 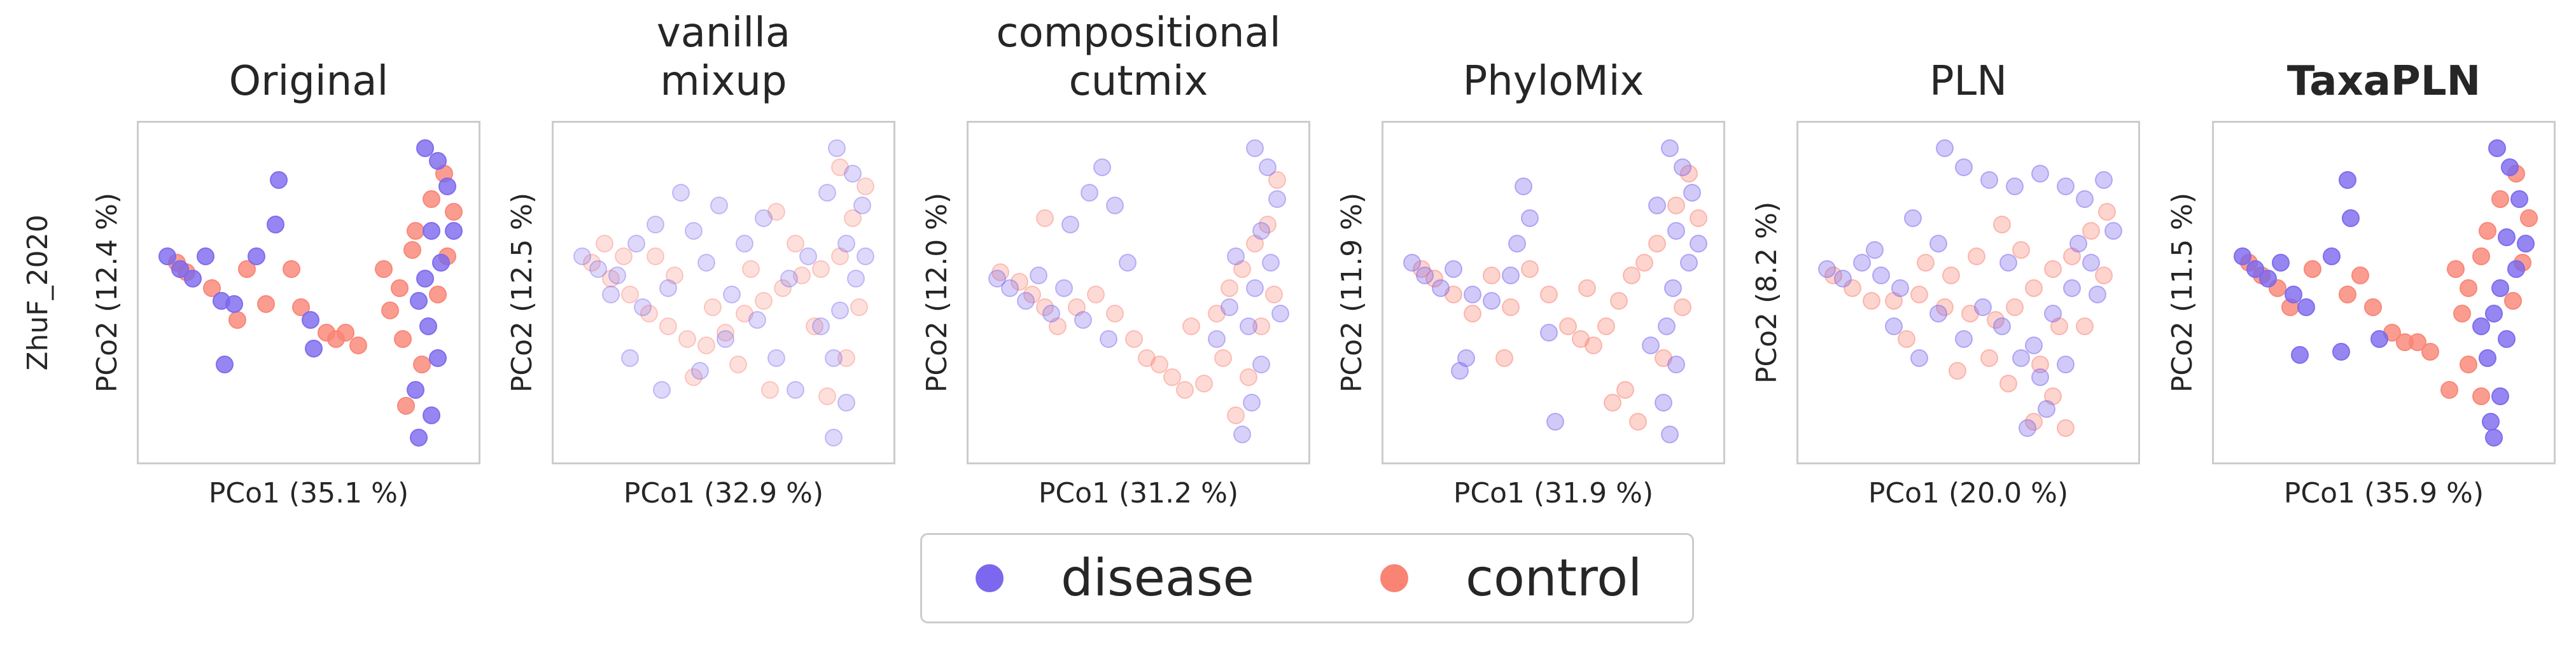 What do you see at coordinates (1553, 81) in the screenshot?
I see `panel-title: PhyloMix` at bounding box center [1553, 81].